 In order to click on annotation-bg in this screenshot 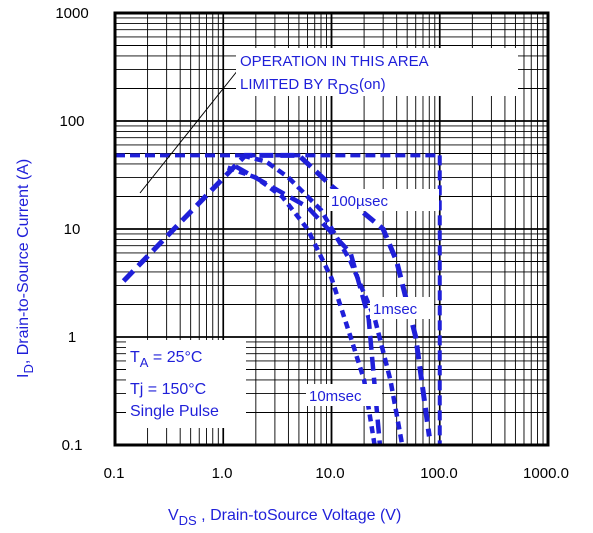, I will do `click(377, 72)`.